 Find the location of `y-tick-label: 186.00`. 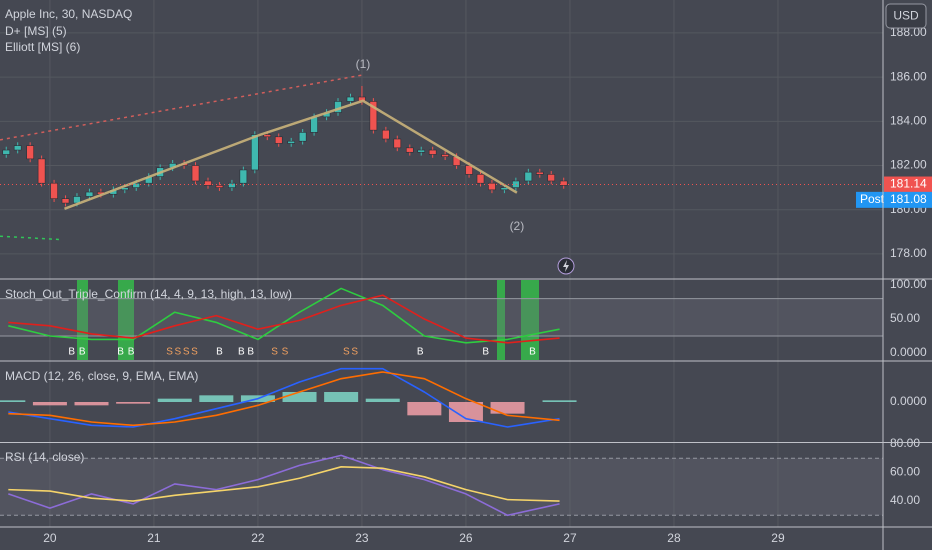

y-tick-label: 186.00 is located at coordinates (908, 76).